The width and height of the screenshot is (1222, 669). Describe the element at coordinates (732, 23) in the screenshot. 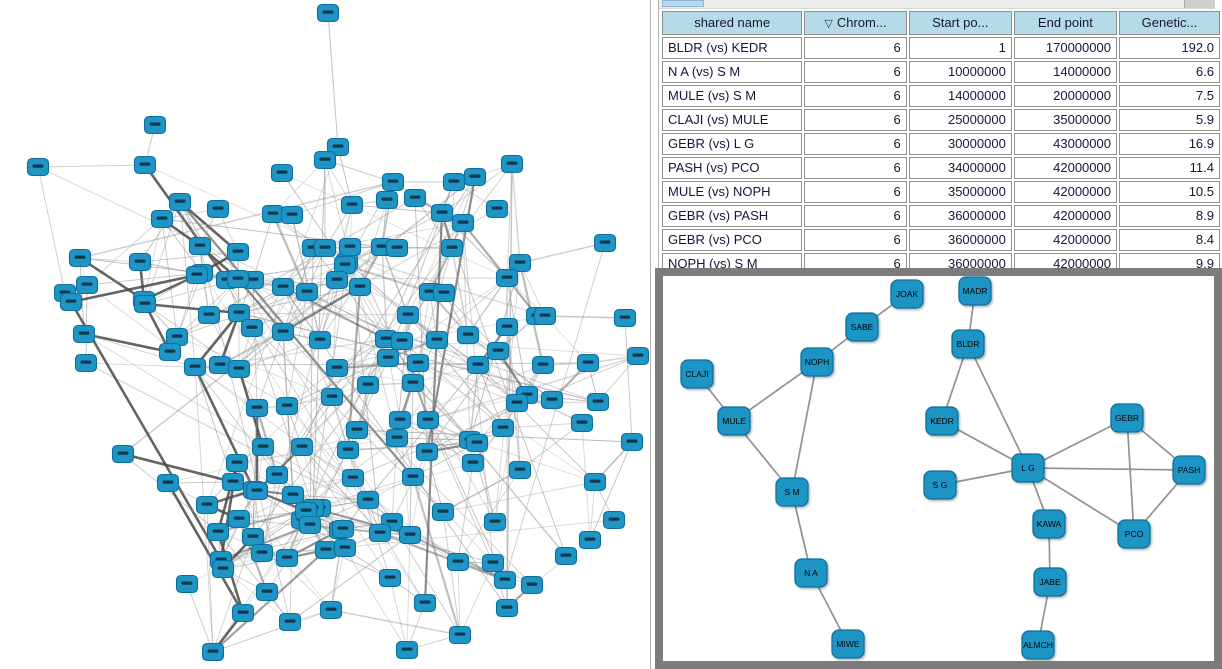

I see `column-header-shared-name: shared name` at that location.